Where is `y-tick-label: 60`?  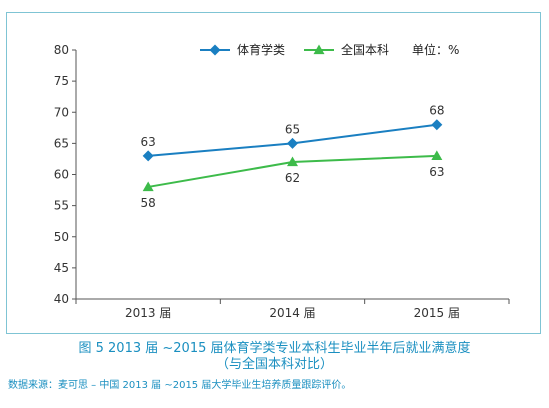 y-tick-label: 60 is located at coordinates (61, 175).